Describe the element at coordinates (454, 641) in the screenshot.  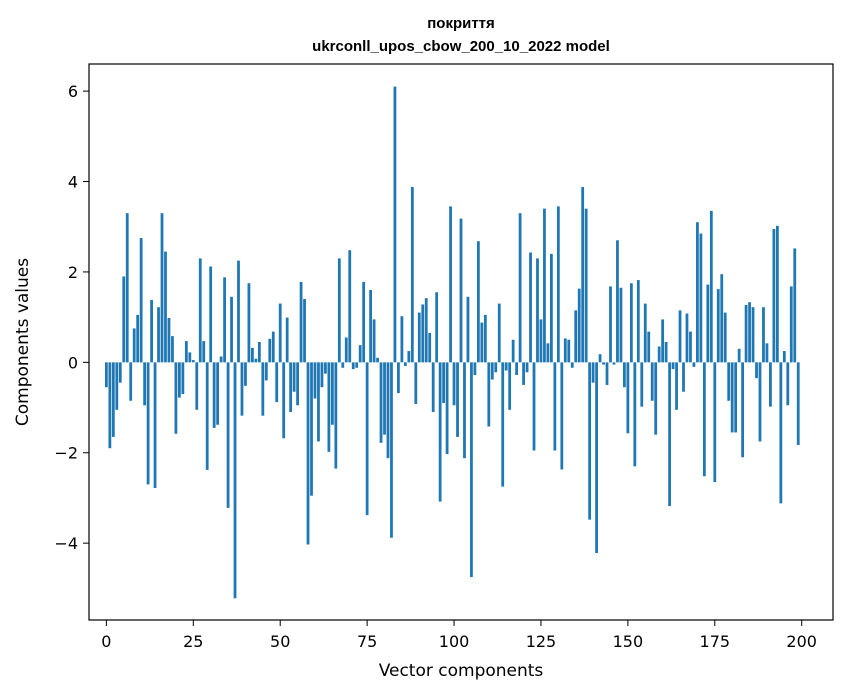
I see `x-tick-label: 100` at that location.